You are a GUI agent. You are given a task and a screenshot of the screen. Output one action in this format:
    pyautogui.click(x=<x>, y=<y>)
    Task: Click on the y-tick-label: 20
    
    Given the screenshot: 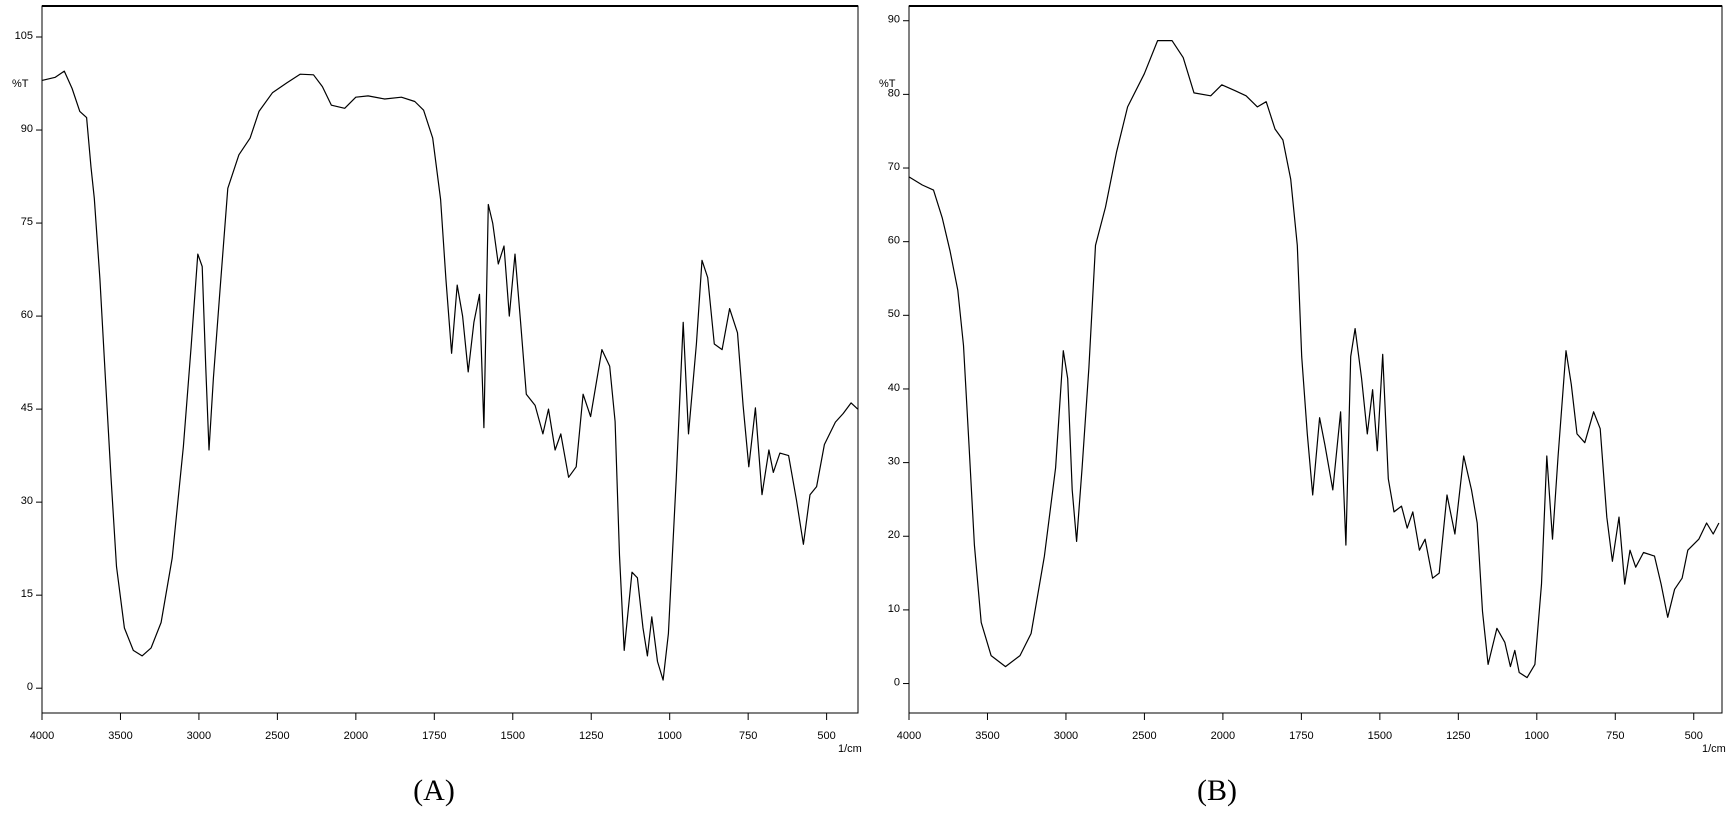 What is the action you would take?
    pyautogui.click(x=894, y=535)
    